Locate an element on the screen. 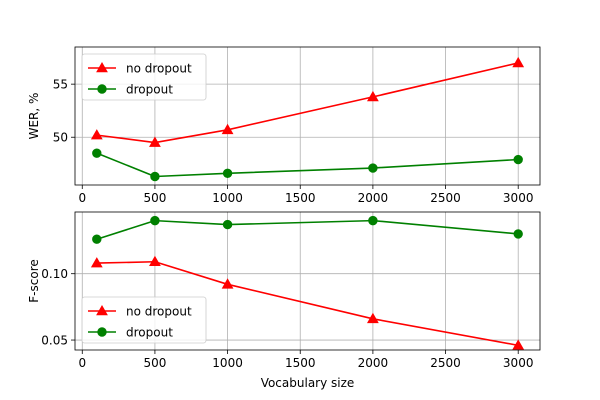  y-axis-label: WER, % is located at coordinates (34, 116).